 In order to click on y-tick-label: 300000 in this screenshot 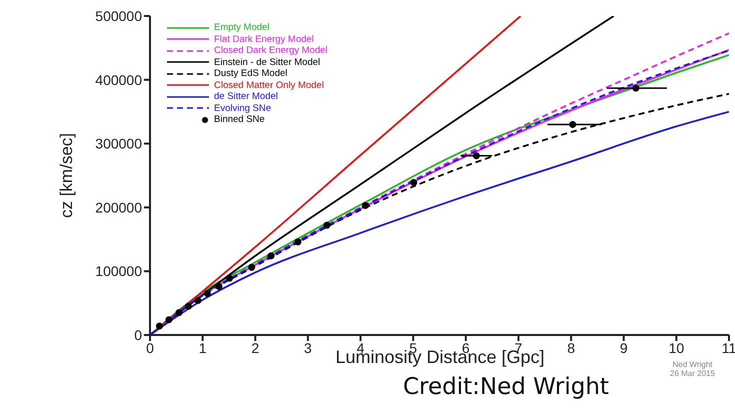, I will do `click(118, 144)`.